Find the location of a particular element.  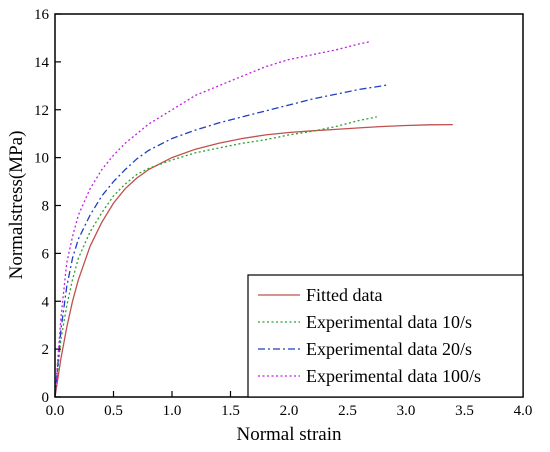

y-tick-label: 12 is located at coordinates (41, 111).